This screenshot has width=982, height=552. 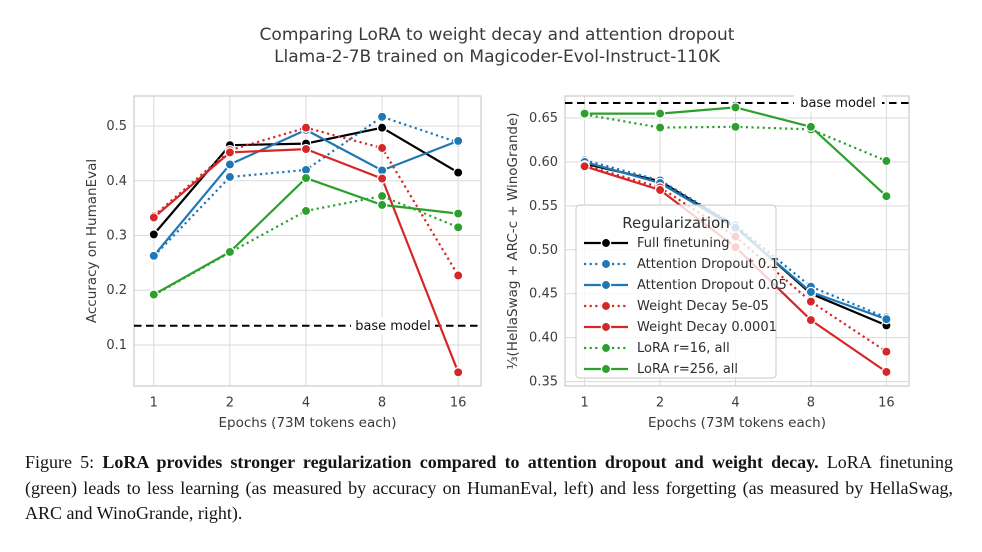 I want to click on caption-figure-number: Figure 5:, so click(x=64, y=462).